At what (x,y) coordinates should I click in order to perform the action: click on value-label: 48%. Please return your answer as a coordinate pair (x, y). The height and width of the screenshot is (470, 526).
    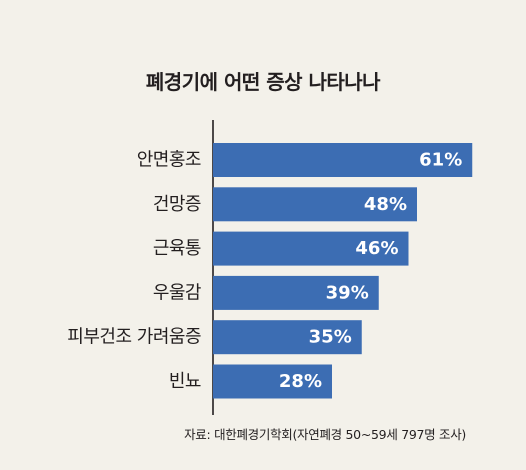
    Looking at the image, I should click on (385, 204).